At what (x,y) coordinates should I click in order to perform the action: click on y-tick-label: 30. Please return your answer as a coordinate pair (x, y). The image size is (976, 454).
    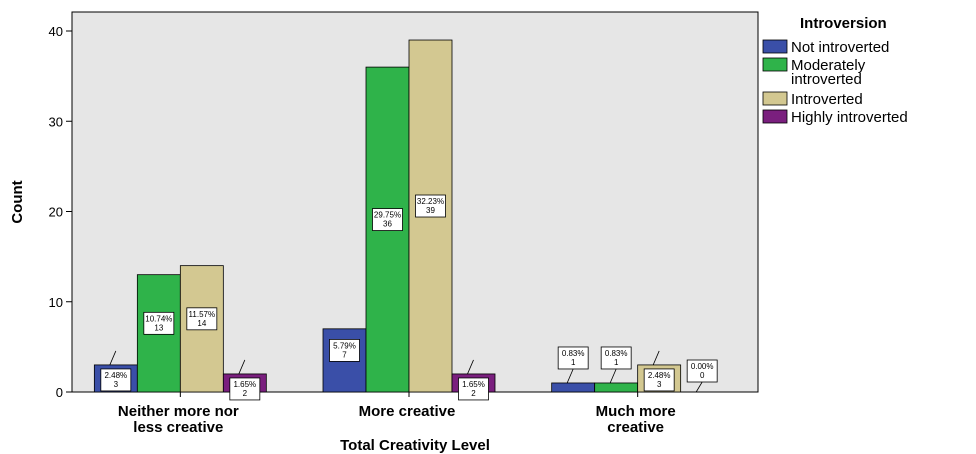
    Looking at the image, I should click on (56, 121).